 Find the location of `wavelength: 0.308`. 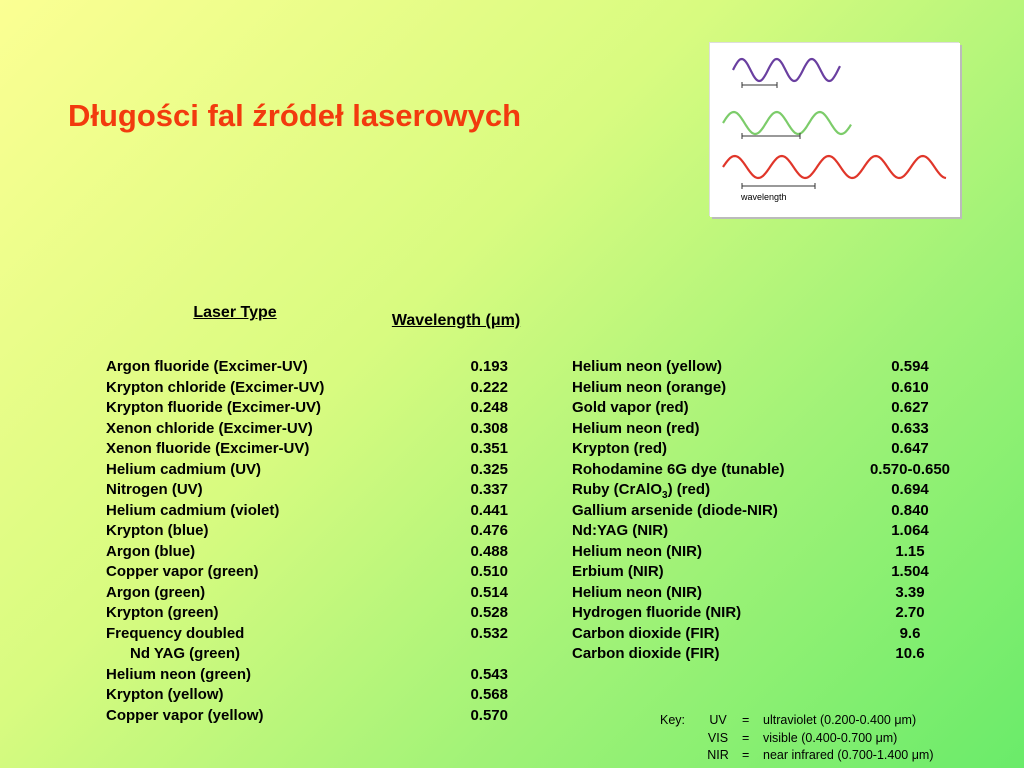

wavelength: 0.308 is located at coordinates (489, 428).